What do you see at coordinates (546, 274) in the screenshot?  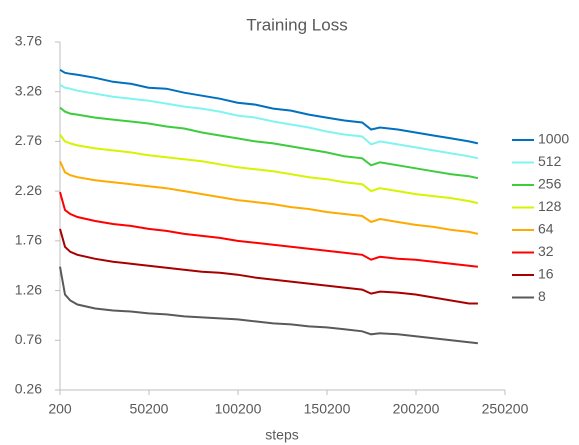 I see `legend-label: 16` at bounding box center [546, 274].